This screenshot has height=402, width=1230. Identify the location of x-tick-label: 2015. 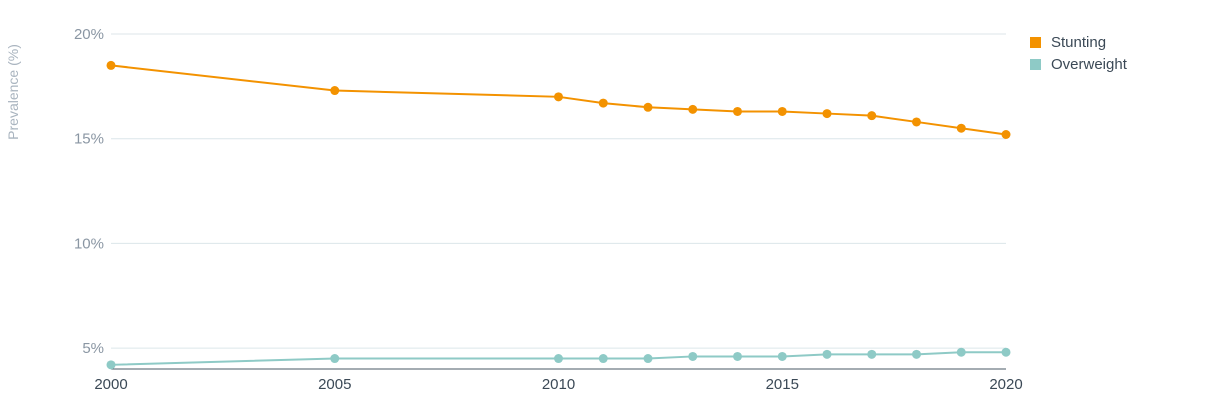
(782, 384).